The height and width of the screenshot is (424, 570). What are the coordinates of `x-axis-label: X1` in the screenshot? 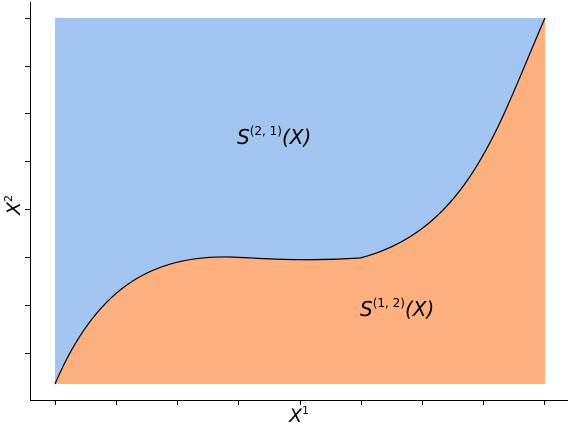 It's located at (298, 414).